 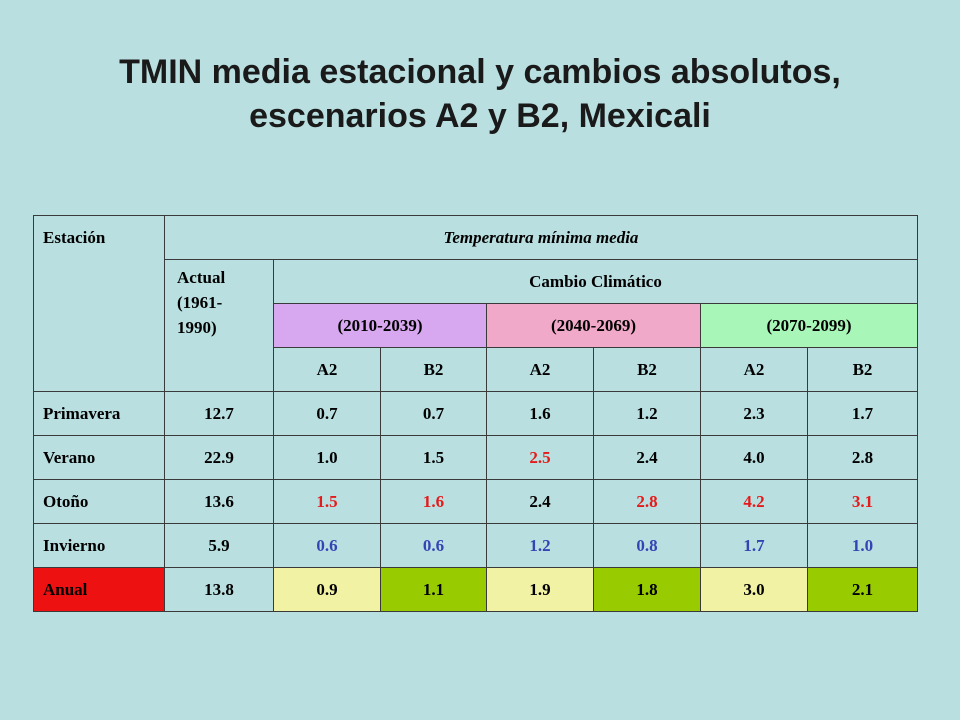 What do you see at coordinates (219, 589) in the screenshot?
I see `actual-cell: 13.8` at bounding box center [219, 589].